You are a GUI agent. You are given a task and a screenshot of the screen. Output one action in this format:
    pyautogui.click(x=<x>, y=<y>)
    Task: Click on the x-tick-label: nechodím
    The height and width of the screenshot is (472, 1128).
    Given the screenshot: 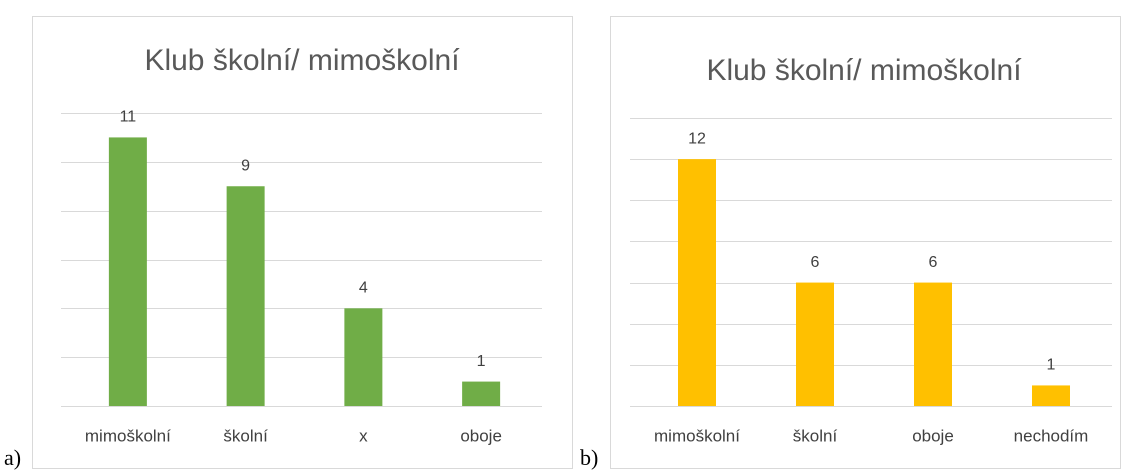 What is the action you would take?
    pyautogui.click(x=1051, y=435)
    